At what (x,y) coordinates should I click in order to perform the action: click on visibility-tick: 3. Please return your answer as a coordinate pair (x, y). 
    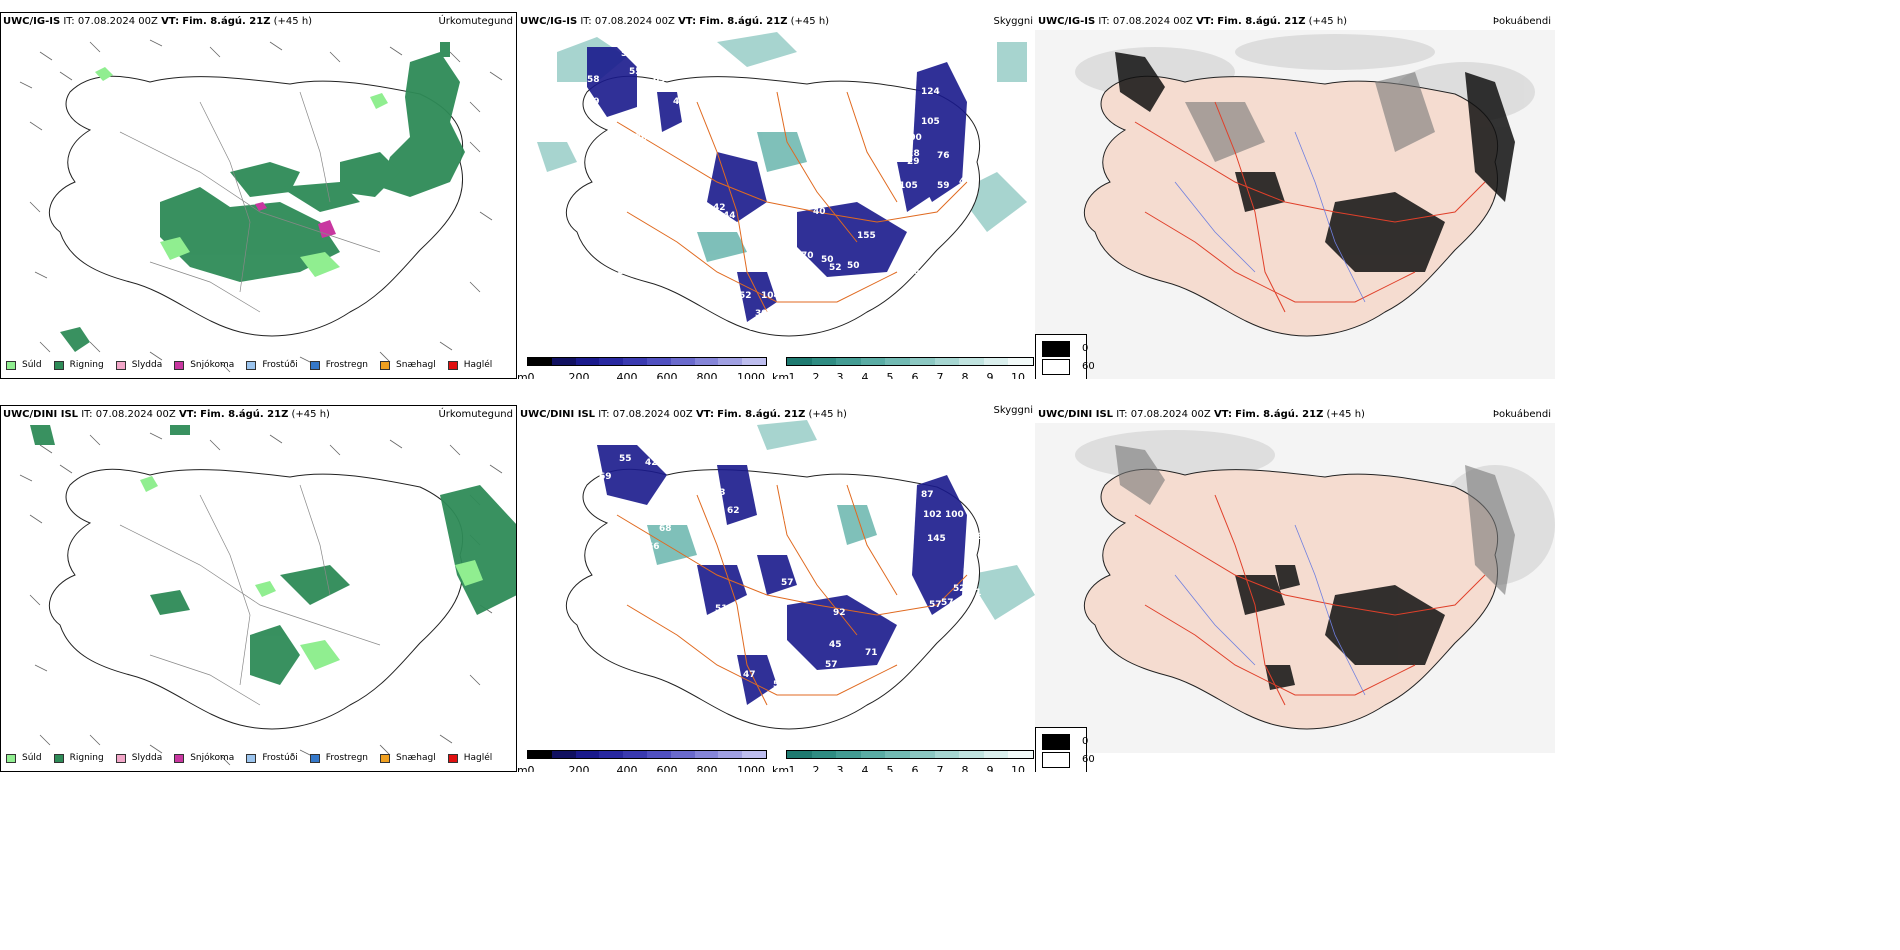
    Looking at the image, I should click on (840, 768).